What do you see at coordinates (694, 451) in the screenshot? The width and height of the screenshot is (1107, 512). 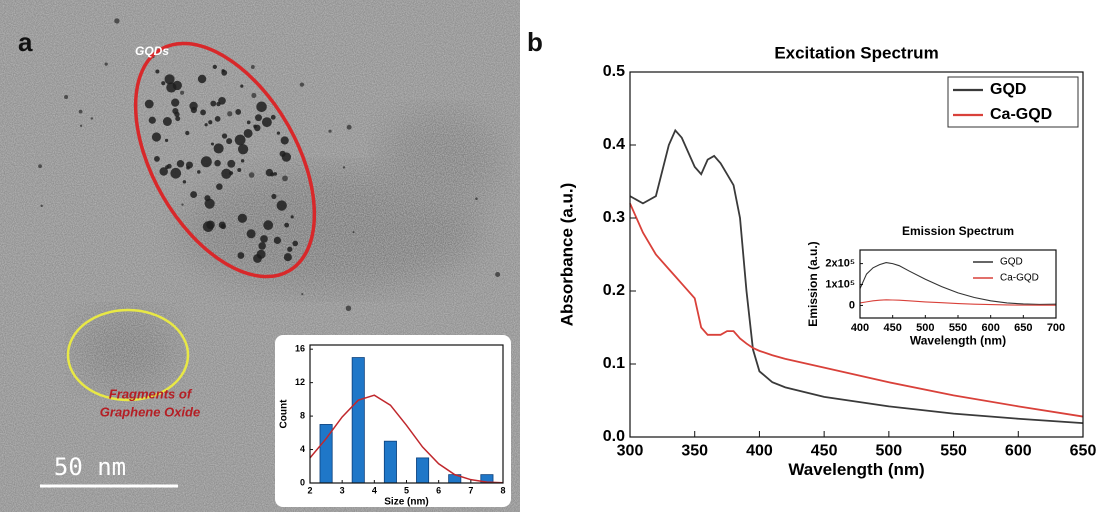 I see `x-tick-label: 350` at bounding box center [694, 451].